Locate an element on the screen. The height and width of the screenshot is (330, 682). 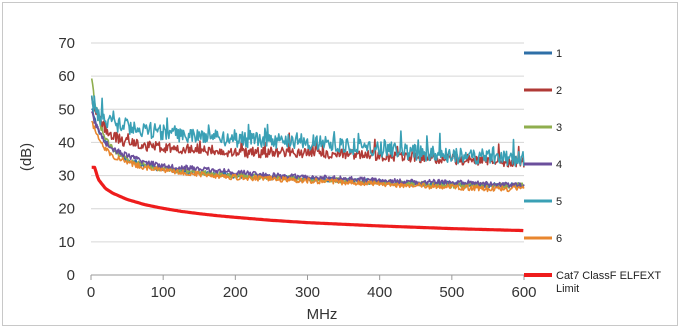
legend-label: 6 is located at coordinates (559, 239).